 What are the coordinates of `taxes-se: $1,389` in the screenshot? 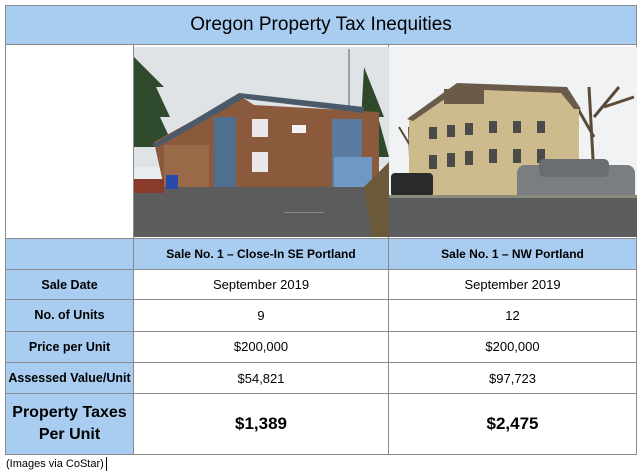 It's located at (261, 424).